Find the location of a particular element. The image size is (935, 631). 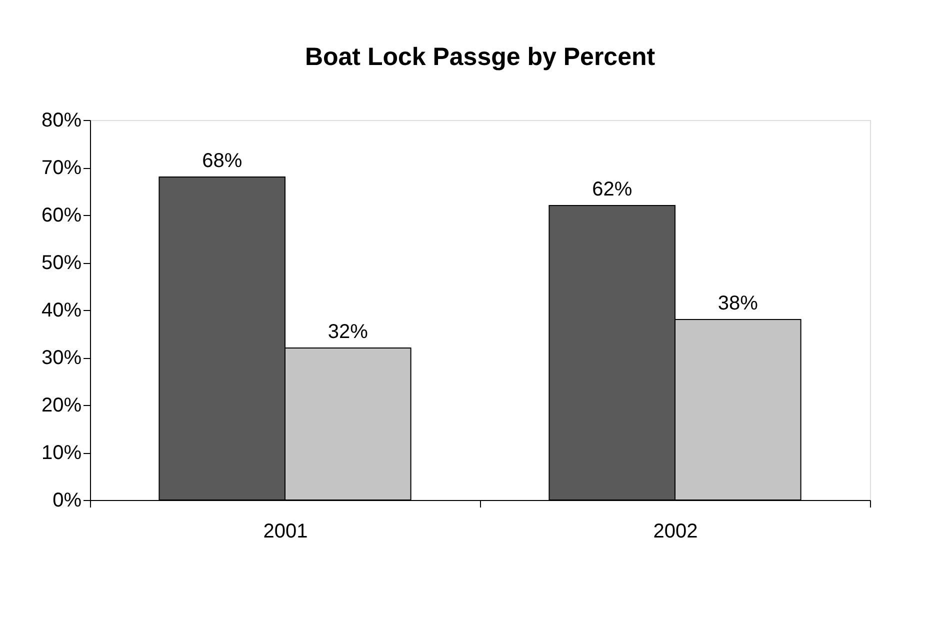

y-tick-label: 40% is located at coordinates (61, 311).